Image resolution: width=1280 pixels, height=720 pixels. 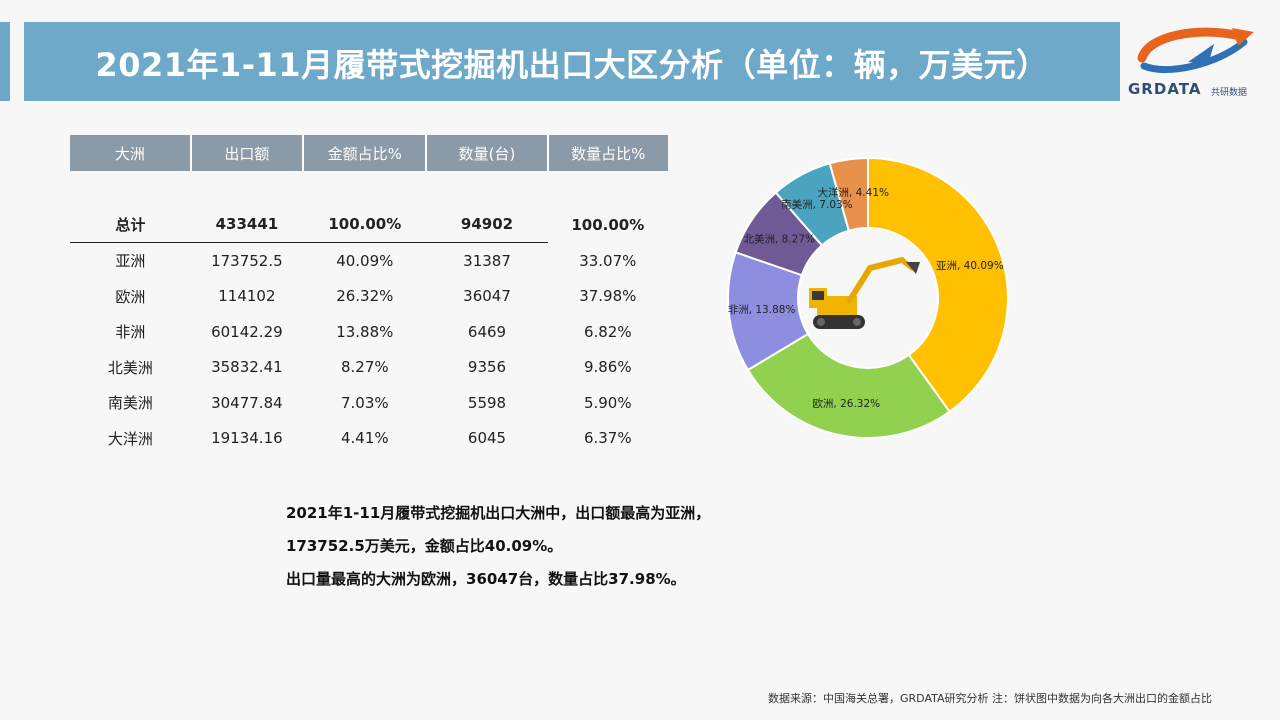 What do you see at coordinates (1195, 50) in the screenshot?
I see `logo-swoosh-icon` at bounding box center [1195, 50].